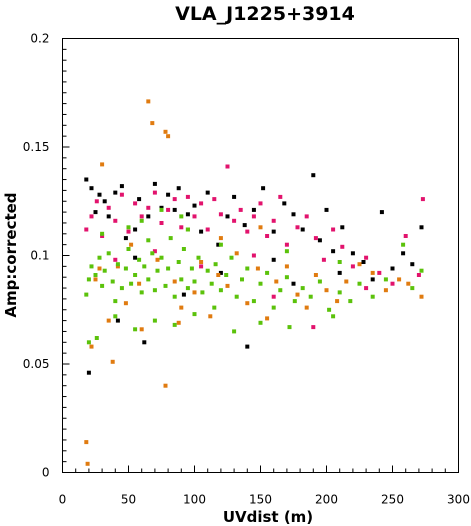 This screenshot has height=526, width=471. What do you see at coordinates (63, 500) in the screenshot?
I see `x-tick-label: 0` at bounding box center [63, 500].